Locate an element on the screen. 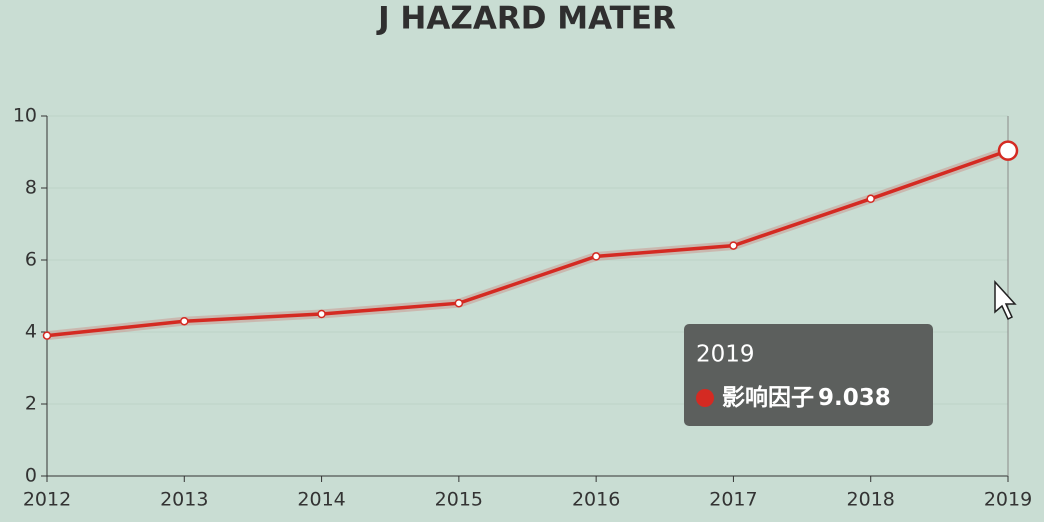 The width and height of the screenshot is (1044, 522). x-tick-label: 2014 is located at coordinates (321, 500).